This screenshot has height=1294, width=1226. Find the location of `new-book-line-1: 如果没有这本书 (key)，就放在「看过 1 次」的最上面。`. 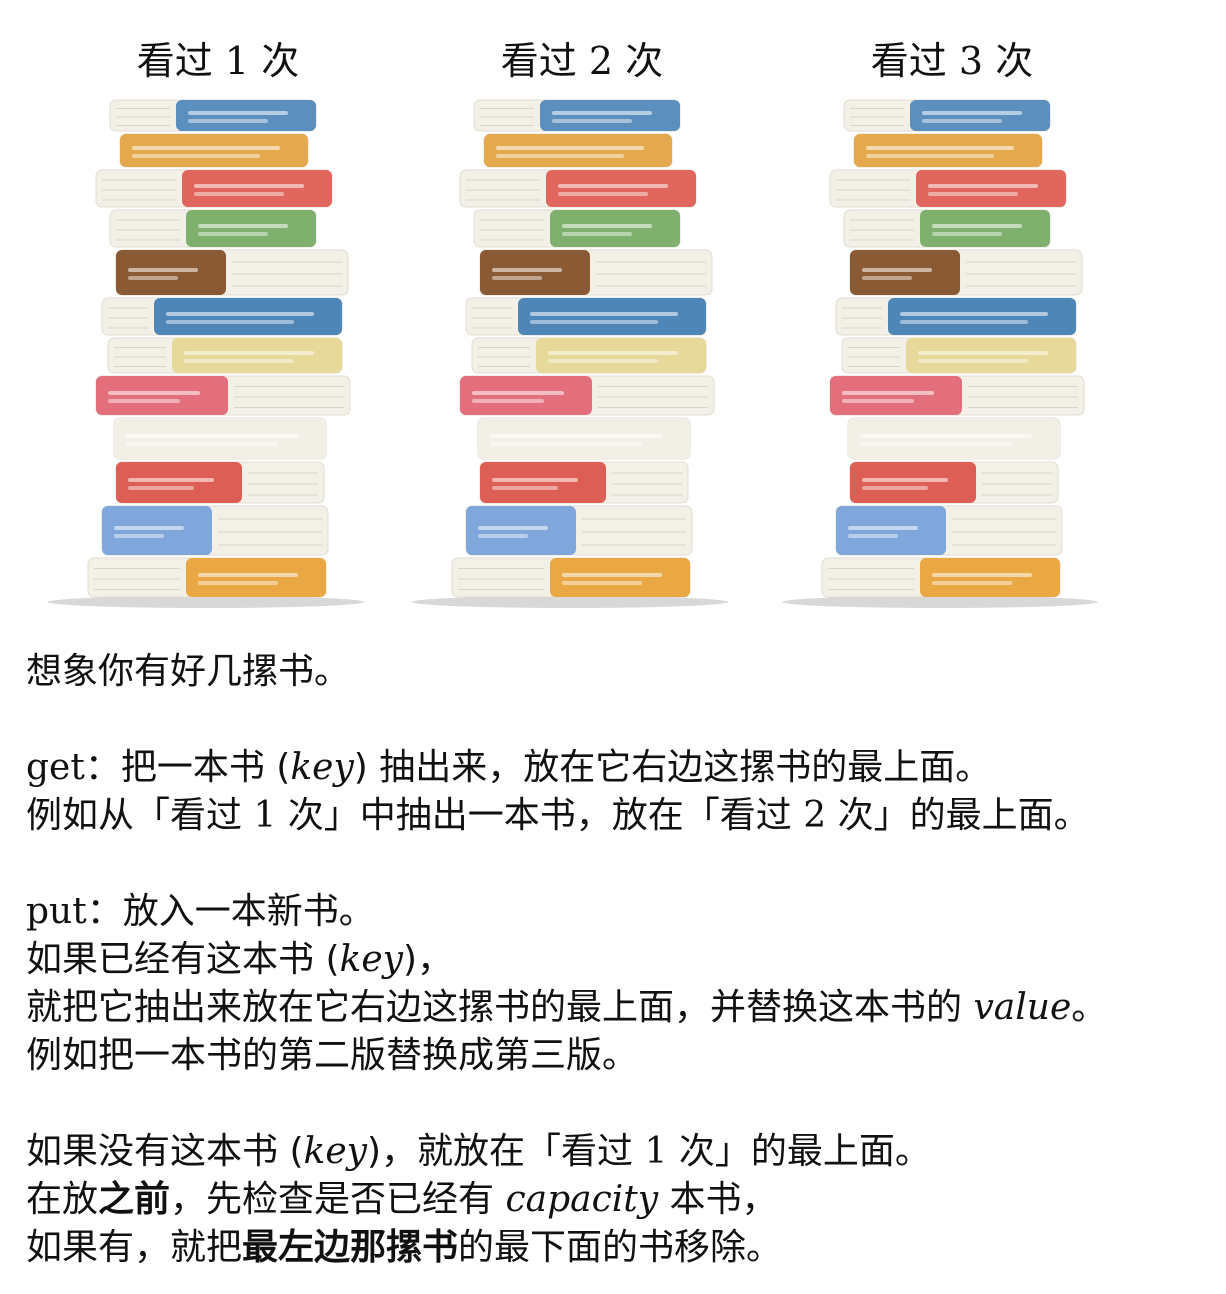

new-book-line-1: 如果没有这本书 (key)，就放在「看过 1 次」的最上面。 is located at coordinates (478, 1151).